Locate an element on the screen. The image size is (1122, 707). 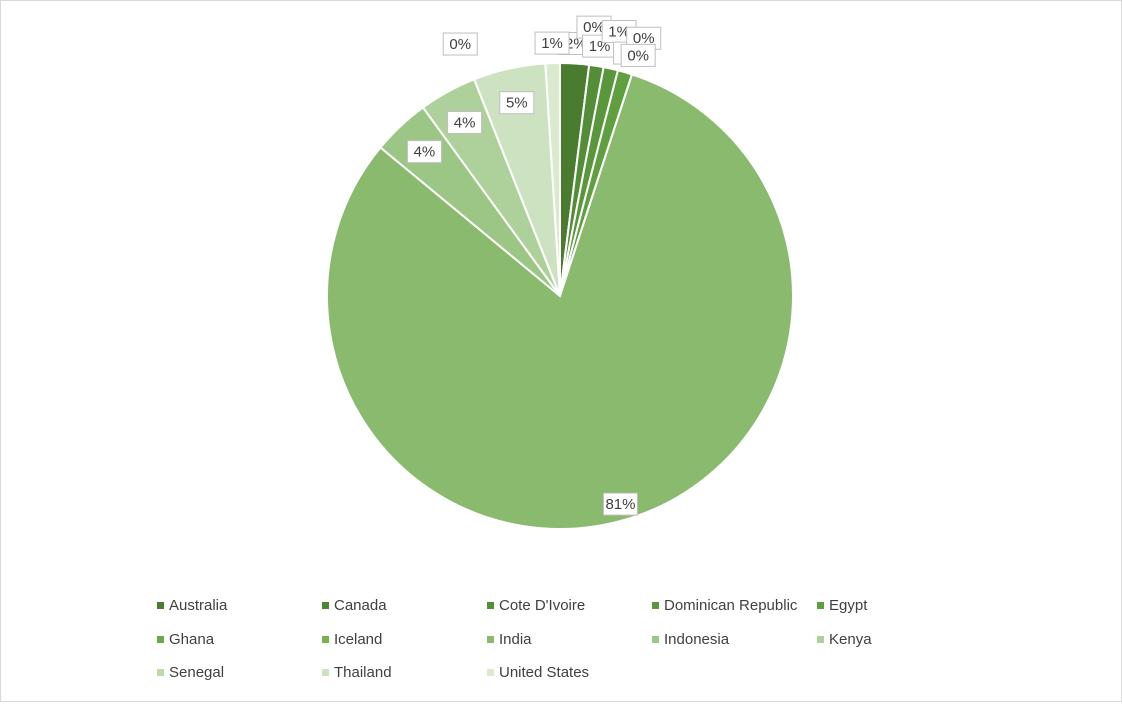
legend-label: Senegal is located at coordinates (196, 672).